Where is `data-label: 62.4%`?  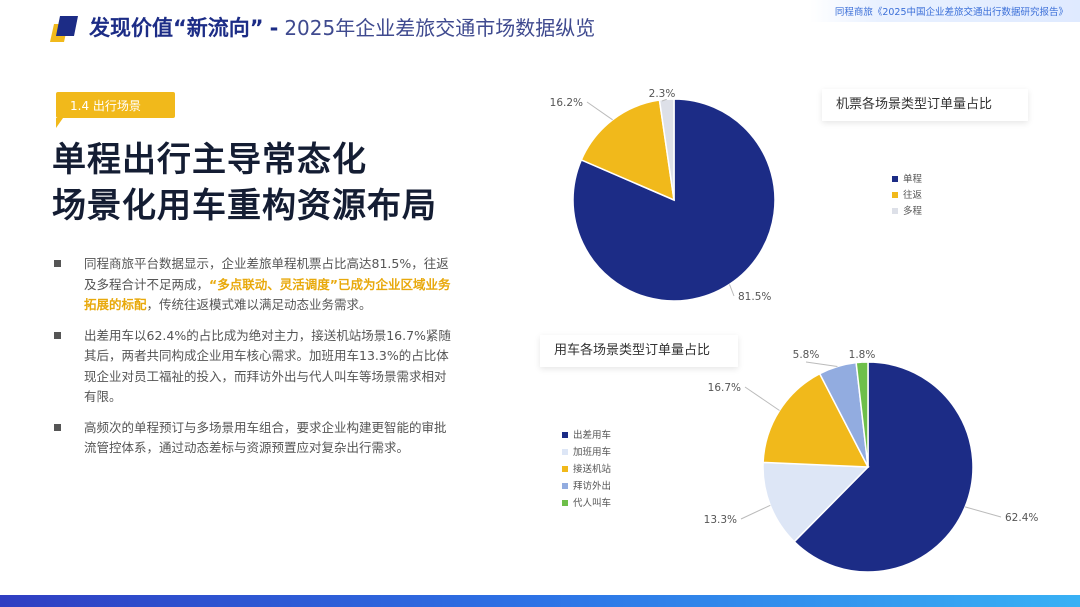
data-label: 62.4% is located at coordinates (1021, 518).